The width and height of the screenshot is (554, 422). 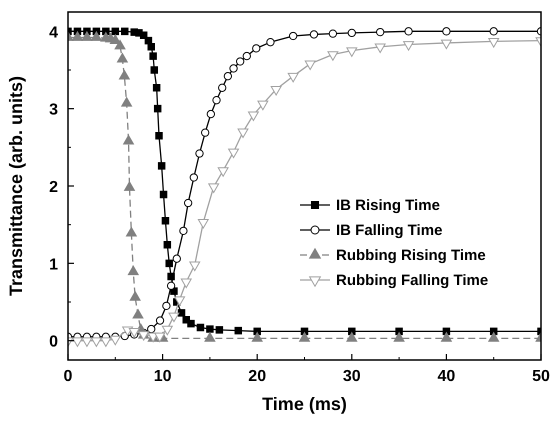 I want to click on x-tick-label: 50, so click(x=541, y=376).